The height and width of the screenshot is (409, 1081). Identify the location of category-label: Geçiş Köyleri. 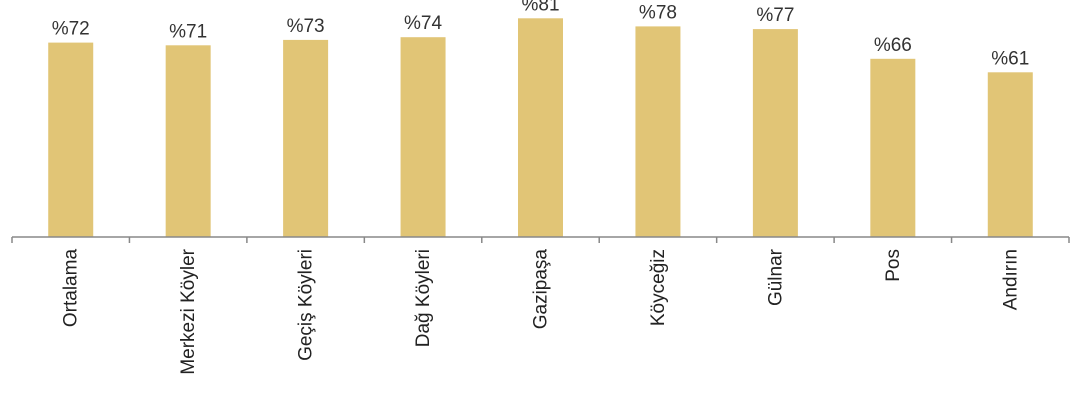
(306, 305).